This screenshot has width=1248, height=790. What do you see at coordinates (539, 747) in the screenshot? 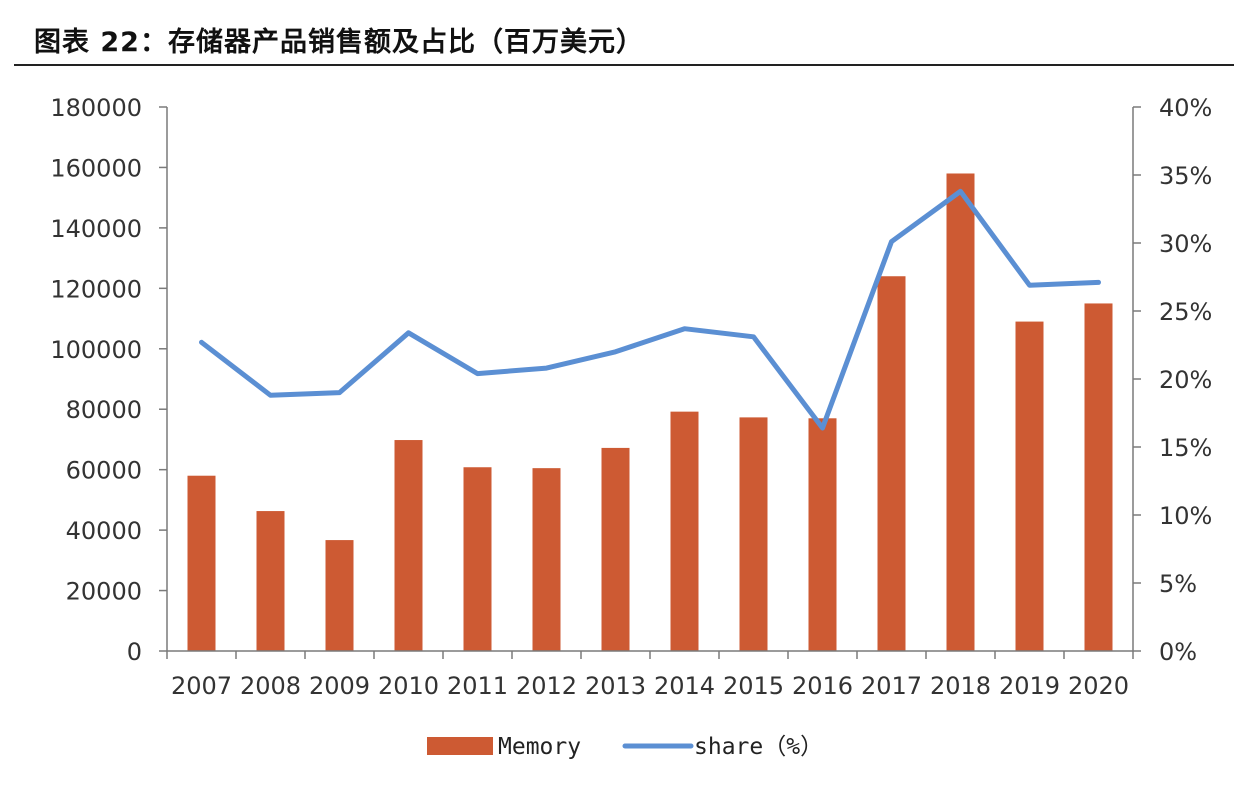
I see `legend-label-memory: Memory` at bounding box center [539, 747].